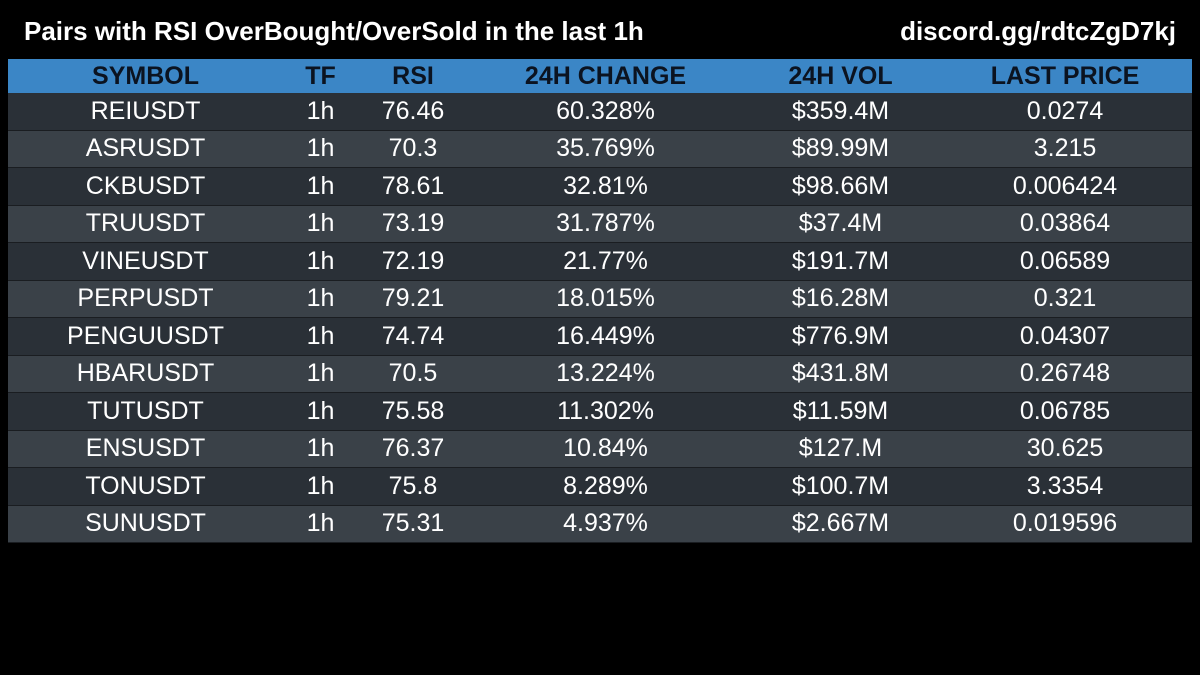 The height and width of the screenshot is (675, 1200). Describe the element at coordinates (1065, 486) in the screenshot. I see `price-cell: 3.3354` at that location.